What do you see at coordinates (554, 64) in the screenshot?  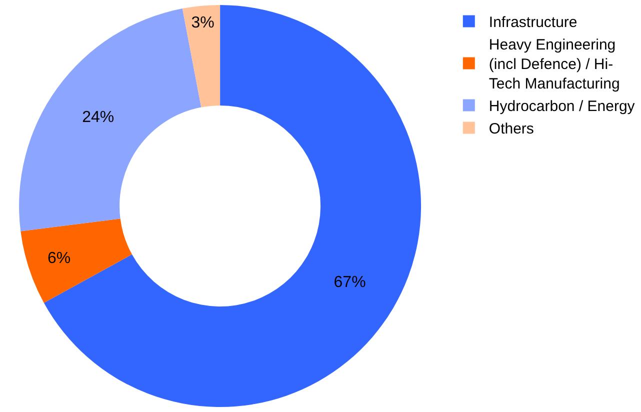 I see `legend-label: Heavy Engineering (incl Defence) / Hi-Tech Manufacturing` at bounding box center [554, 64].